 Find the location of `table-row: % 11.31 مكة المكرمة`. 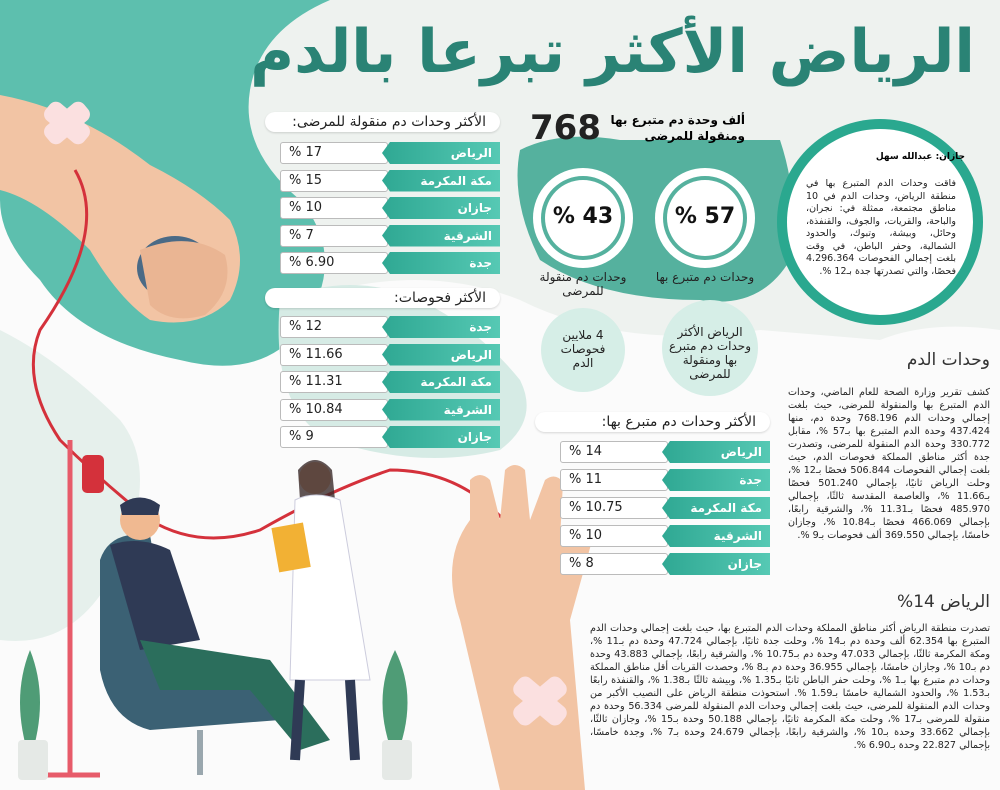

table-row: % 11.31 مكة المكرمة is located at coordinates (390, 382).